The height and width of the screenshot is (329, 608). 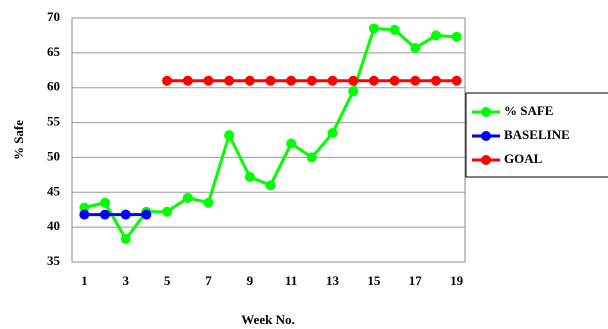 I want to click on x-tick-label: 3, so click(x=125, y=280).